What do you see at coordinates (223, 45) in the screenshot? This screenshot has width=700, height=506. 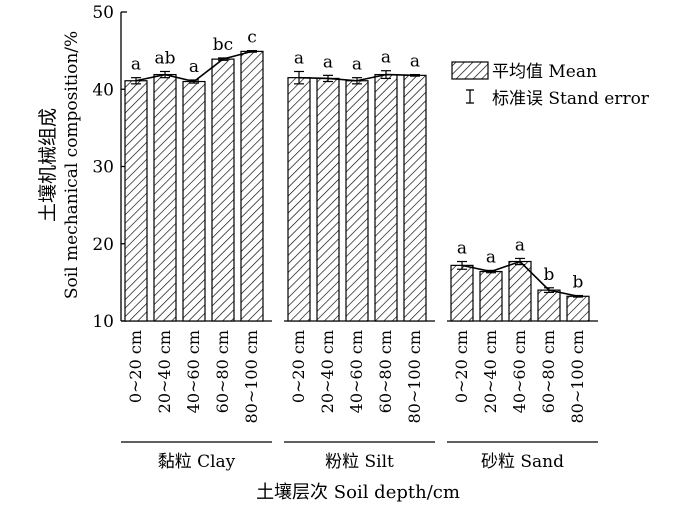 I see `significance-letter: bc` at bounding box center [223, 45].